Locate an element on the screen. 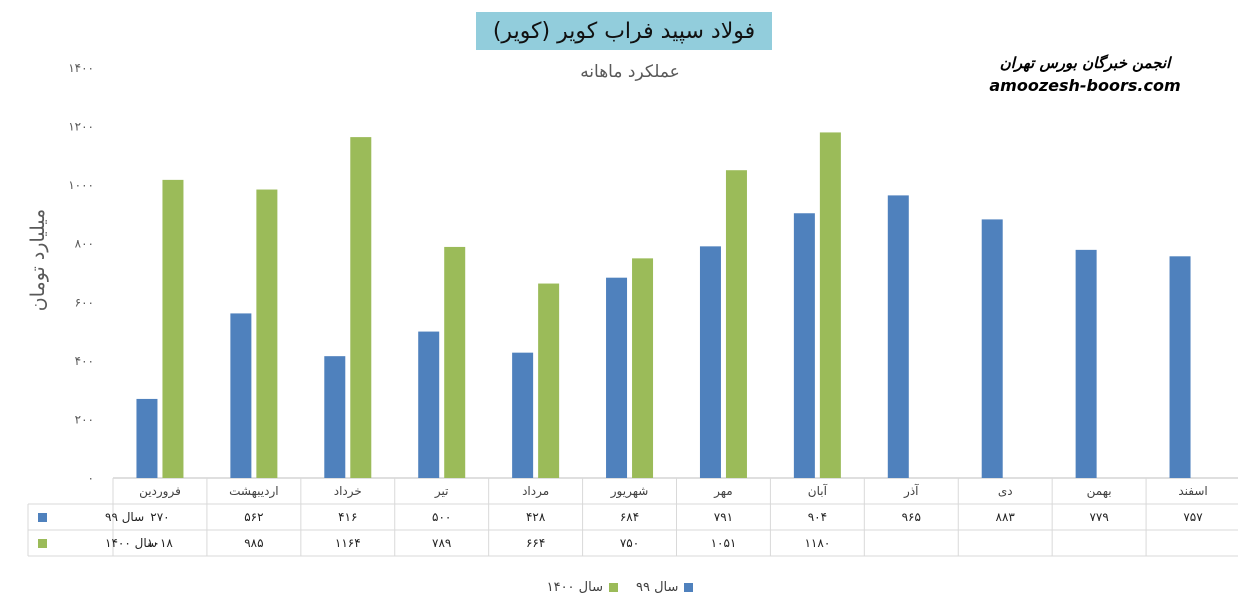  category-label: آبان is located at coordinates (818, 490).